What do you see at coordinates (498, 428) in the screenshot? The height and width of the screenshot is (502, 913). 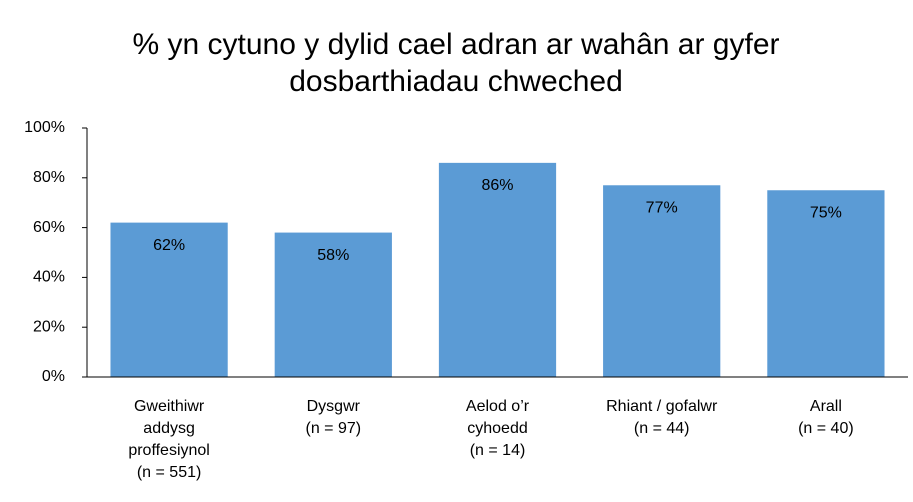 I see `x-tick-label: Aelod o’r cyhoedd (n = 14)` at bounding box center [498, 428].